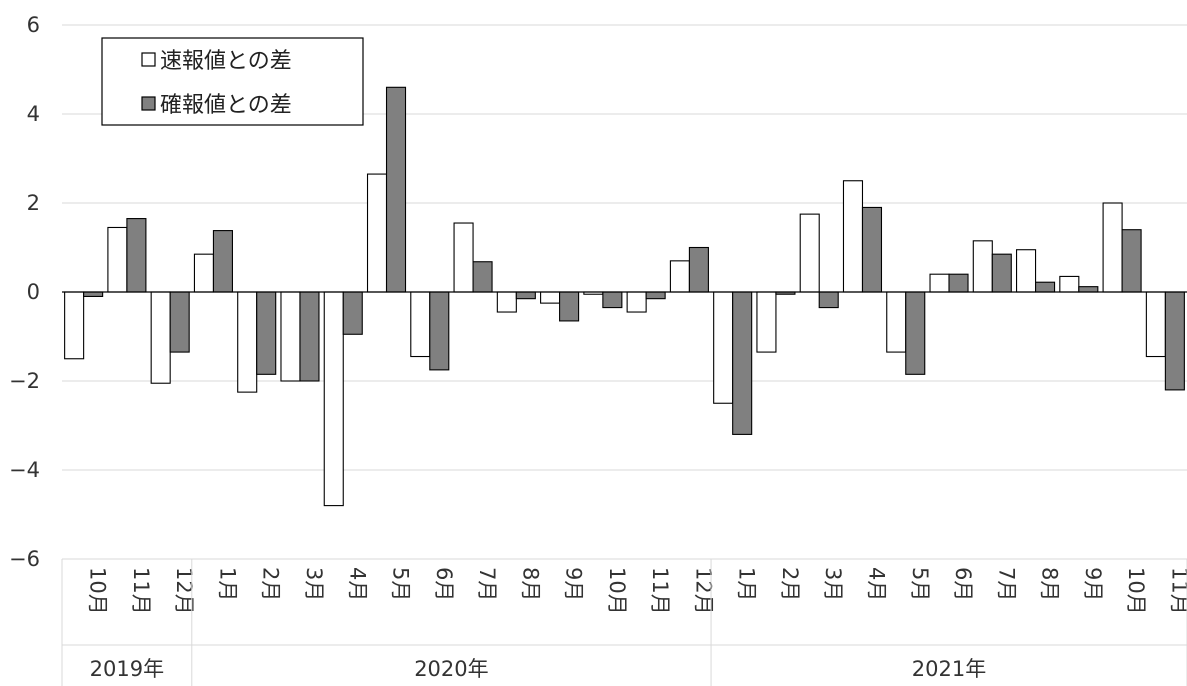 This screenshot has height=686, width=1187. I want to click on legend-swatch-final, so click(148, 103).